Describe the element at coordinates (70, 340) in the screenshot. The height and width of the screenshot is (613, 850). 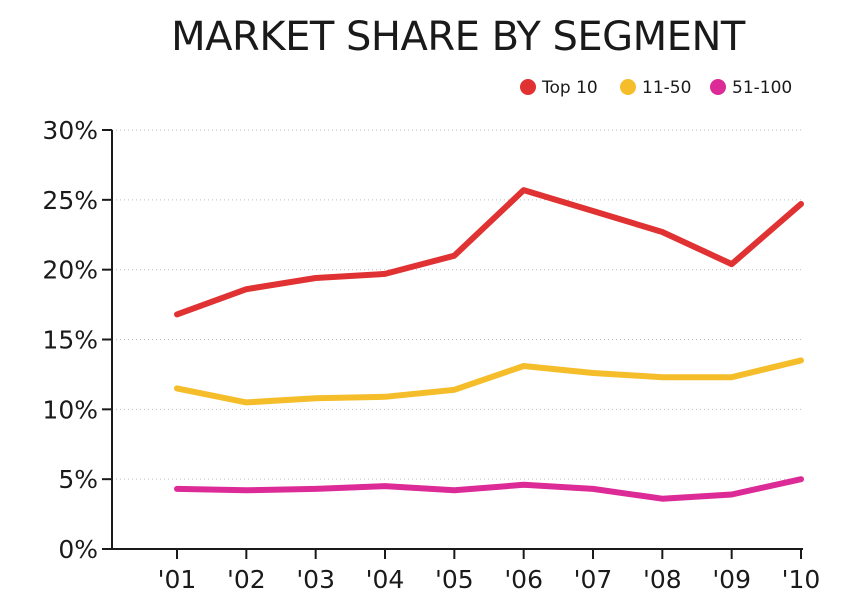
I see `y-tick-label: 15%` at that location.